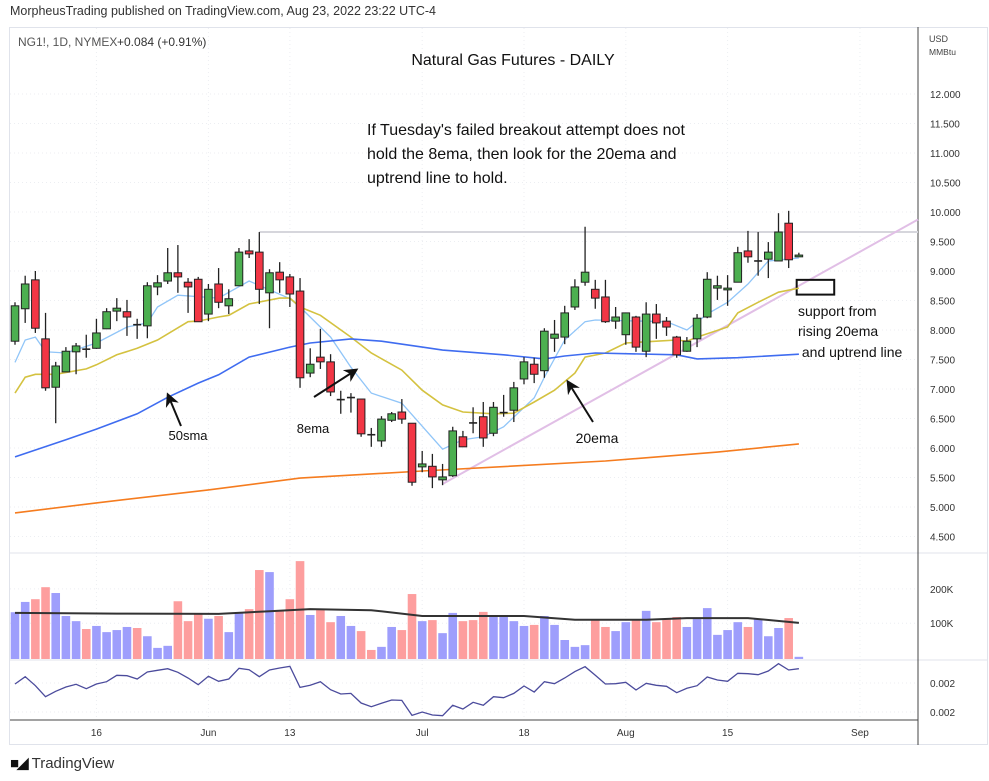 The image size is (989, 781). What do you see at coordinates (208, 733) in the screenshot?
I see `time-tick-label: Jun` at bounding box center [208, 733].